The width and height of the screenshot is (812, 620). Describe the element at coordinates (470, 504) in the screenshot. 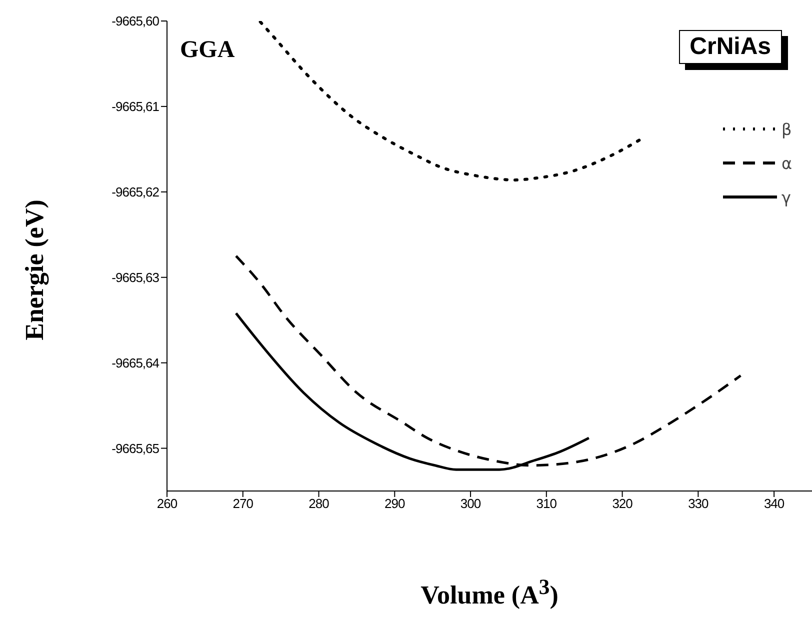

I see `x-tick-label: 300` at that location.